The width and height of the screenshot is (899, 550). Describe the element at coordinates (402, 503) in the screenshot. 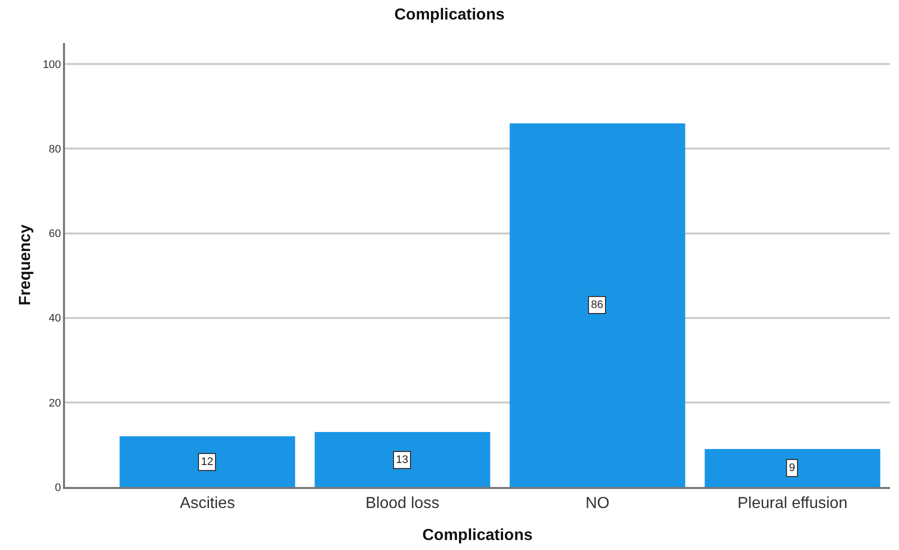

I see `x-tick-label: Blood loss` at that location.